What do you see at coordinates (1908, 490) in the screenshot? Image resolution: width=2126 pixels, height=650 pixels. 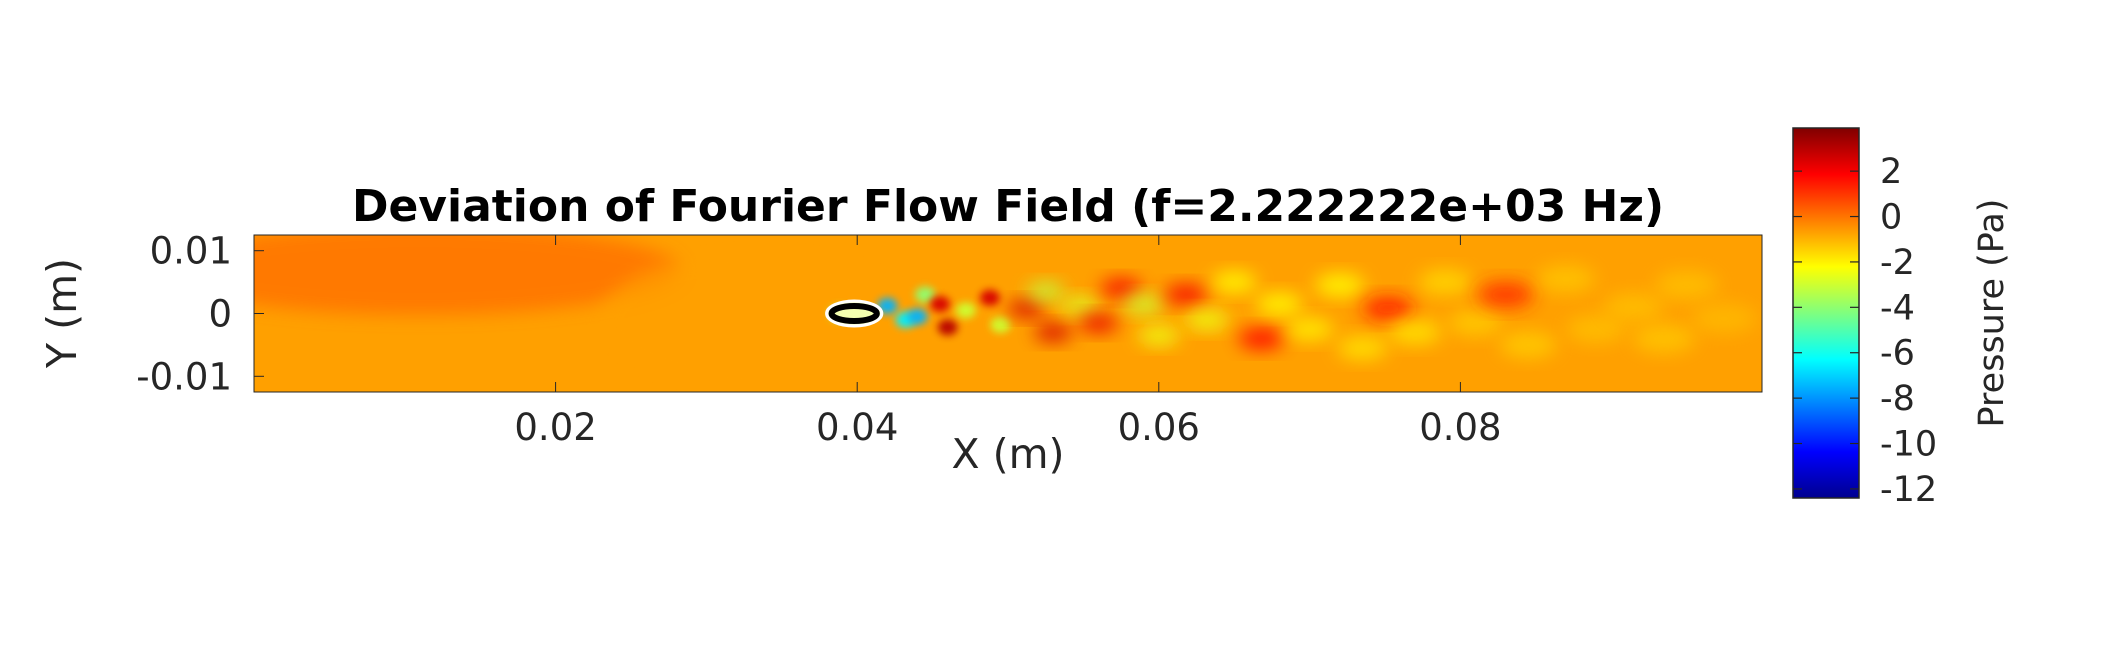 I see `colorbar-tick-label: -12` at bounding box center [1908, 490].